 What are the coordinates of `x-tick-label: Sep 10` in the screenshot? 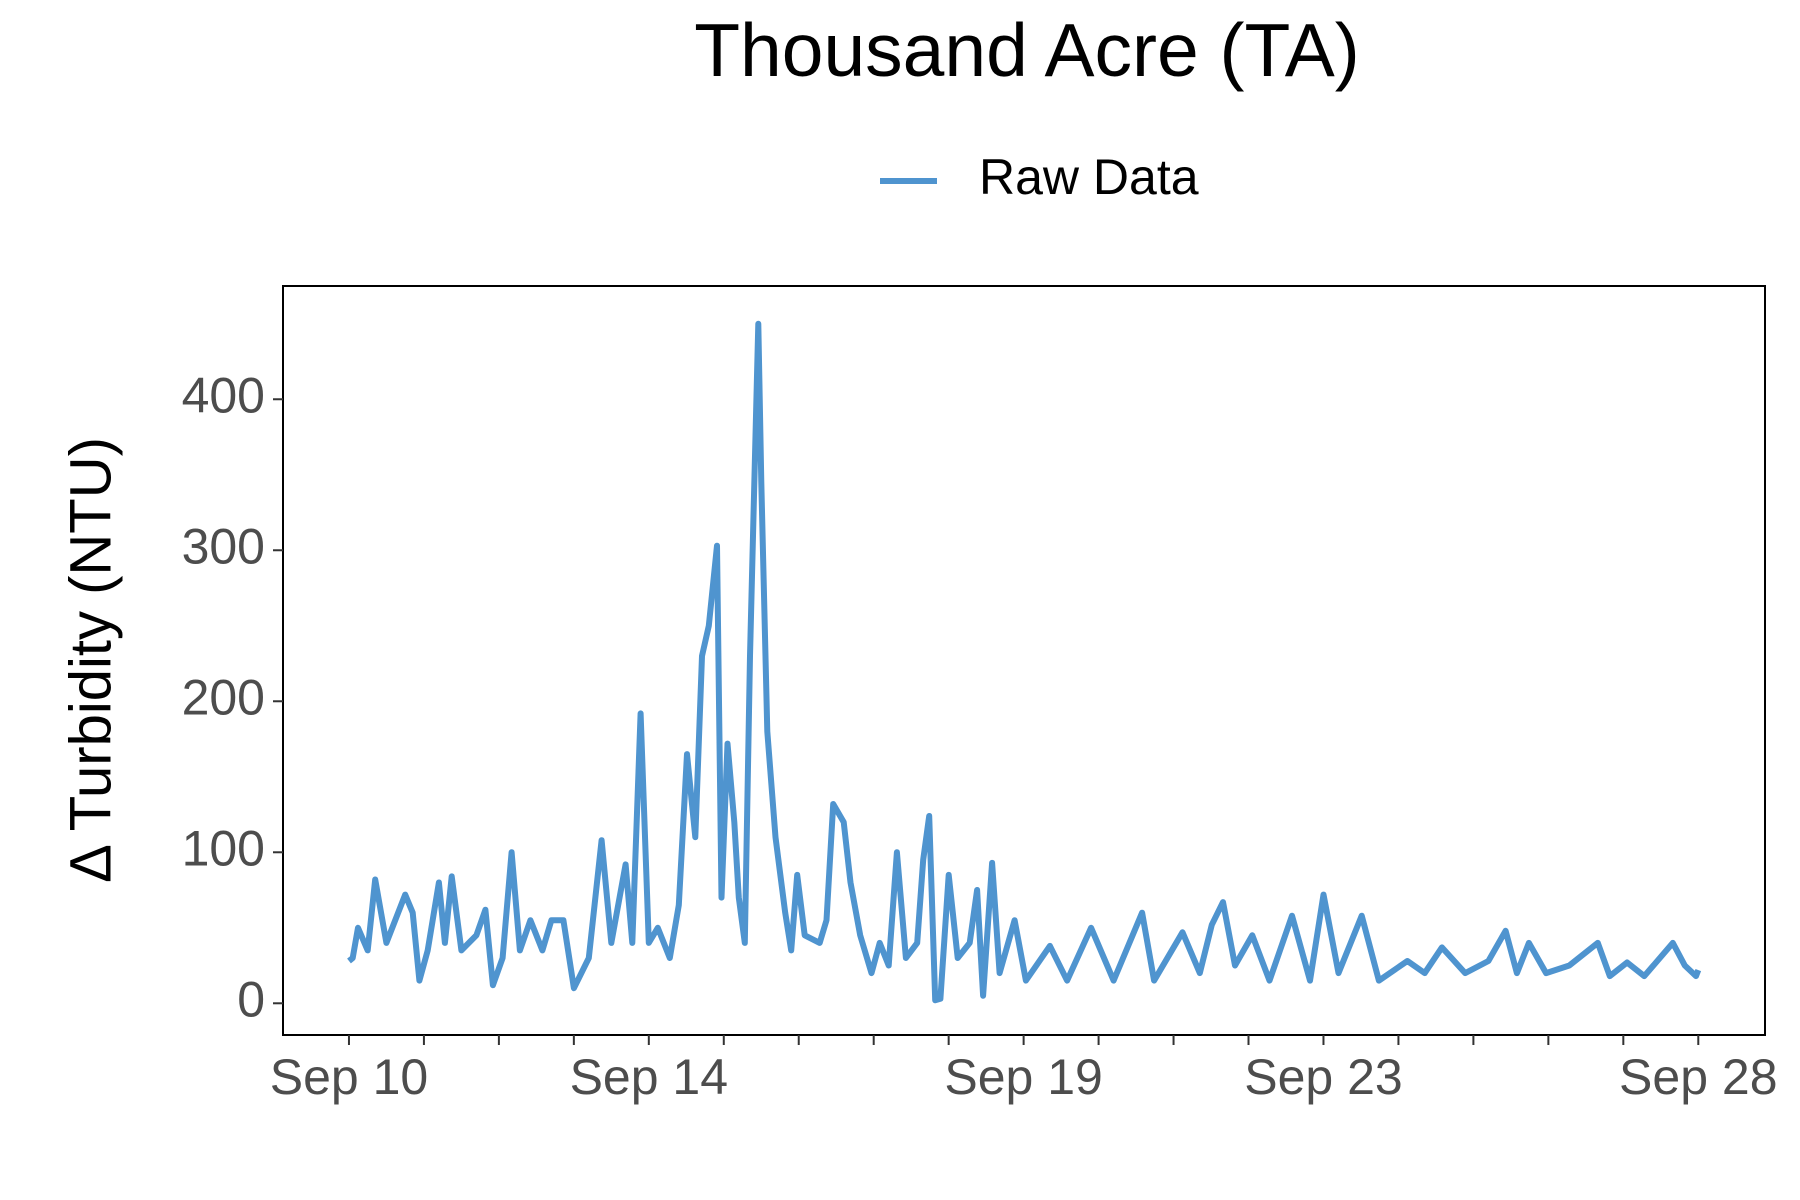 It's located at (349, 1077).